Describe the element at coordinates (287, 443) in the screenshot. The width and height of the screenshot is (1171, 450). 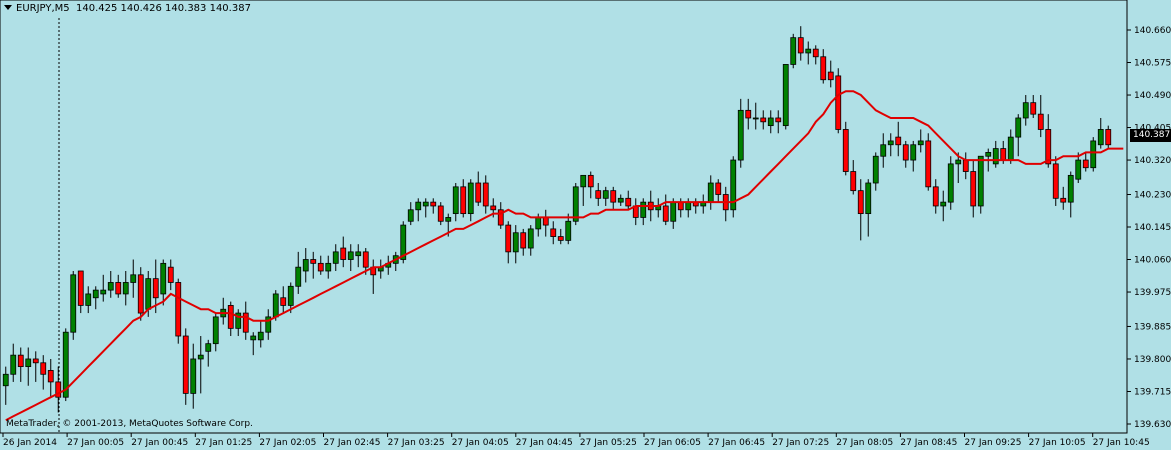
I see `x-tick-label: 27 Jan 02:05` at that location.